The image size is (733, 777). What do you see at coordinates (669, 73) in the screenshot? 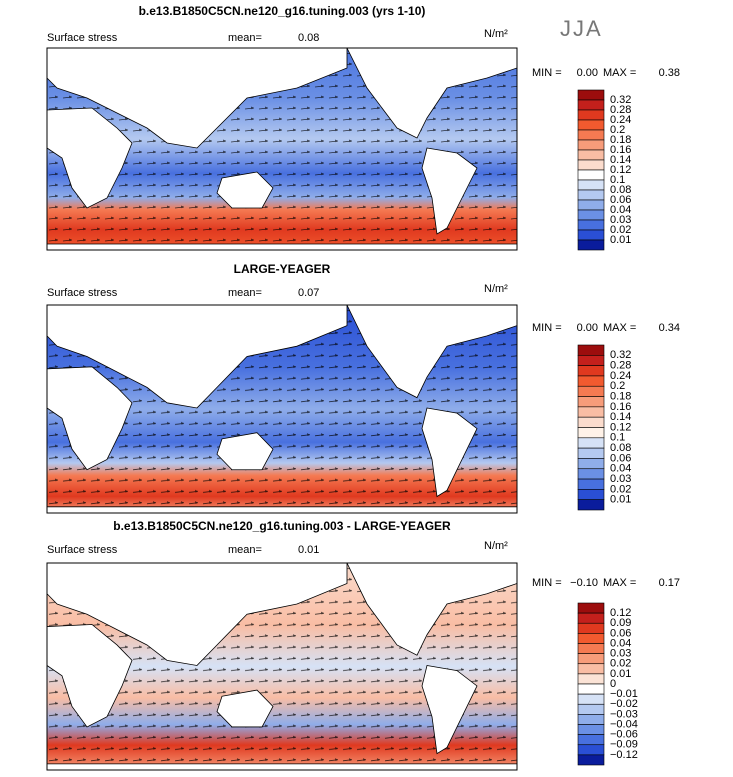
I see `max-value: 0.38` at bounding box center [669, 73].